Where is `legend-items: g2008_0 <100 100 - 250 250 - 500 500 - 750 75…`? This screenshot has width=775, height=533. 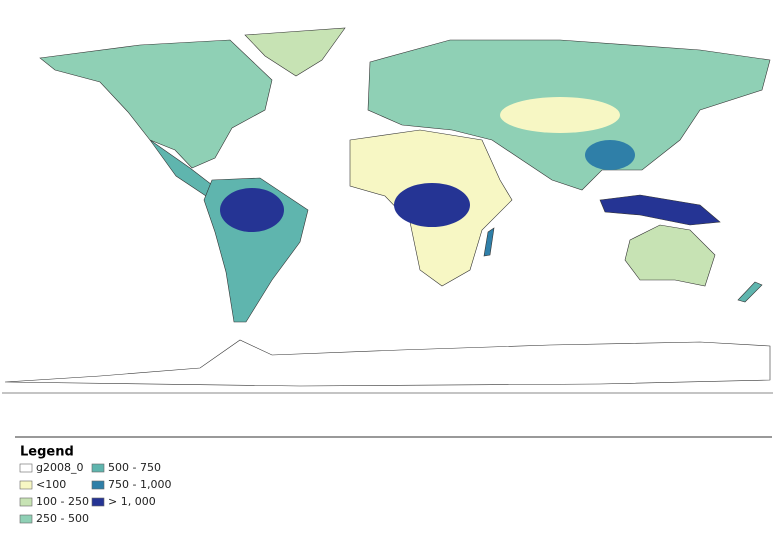
legend-items: g2008_0 <100 100 - 250 250 - 500 500 - 750 75… is located at coordinates (95, 493).